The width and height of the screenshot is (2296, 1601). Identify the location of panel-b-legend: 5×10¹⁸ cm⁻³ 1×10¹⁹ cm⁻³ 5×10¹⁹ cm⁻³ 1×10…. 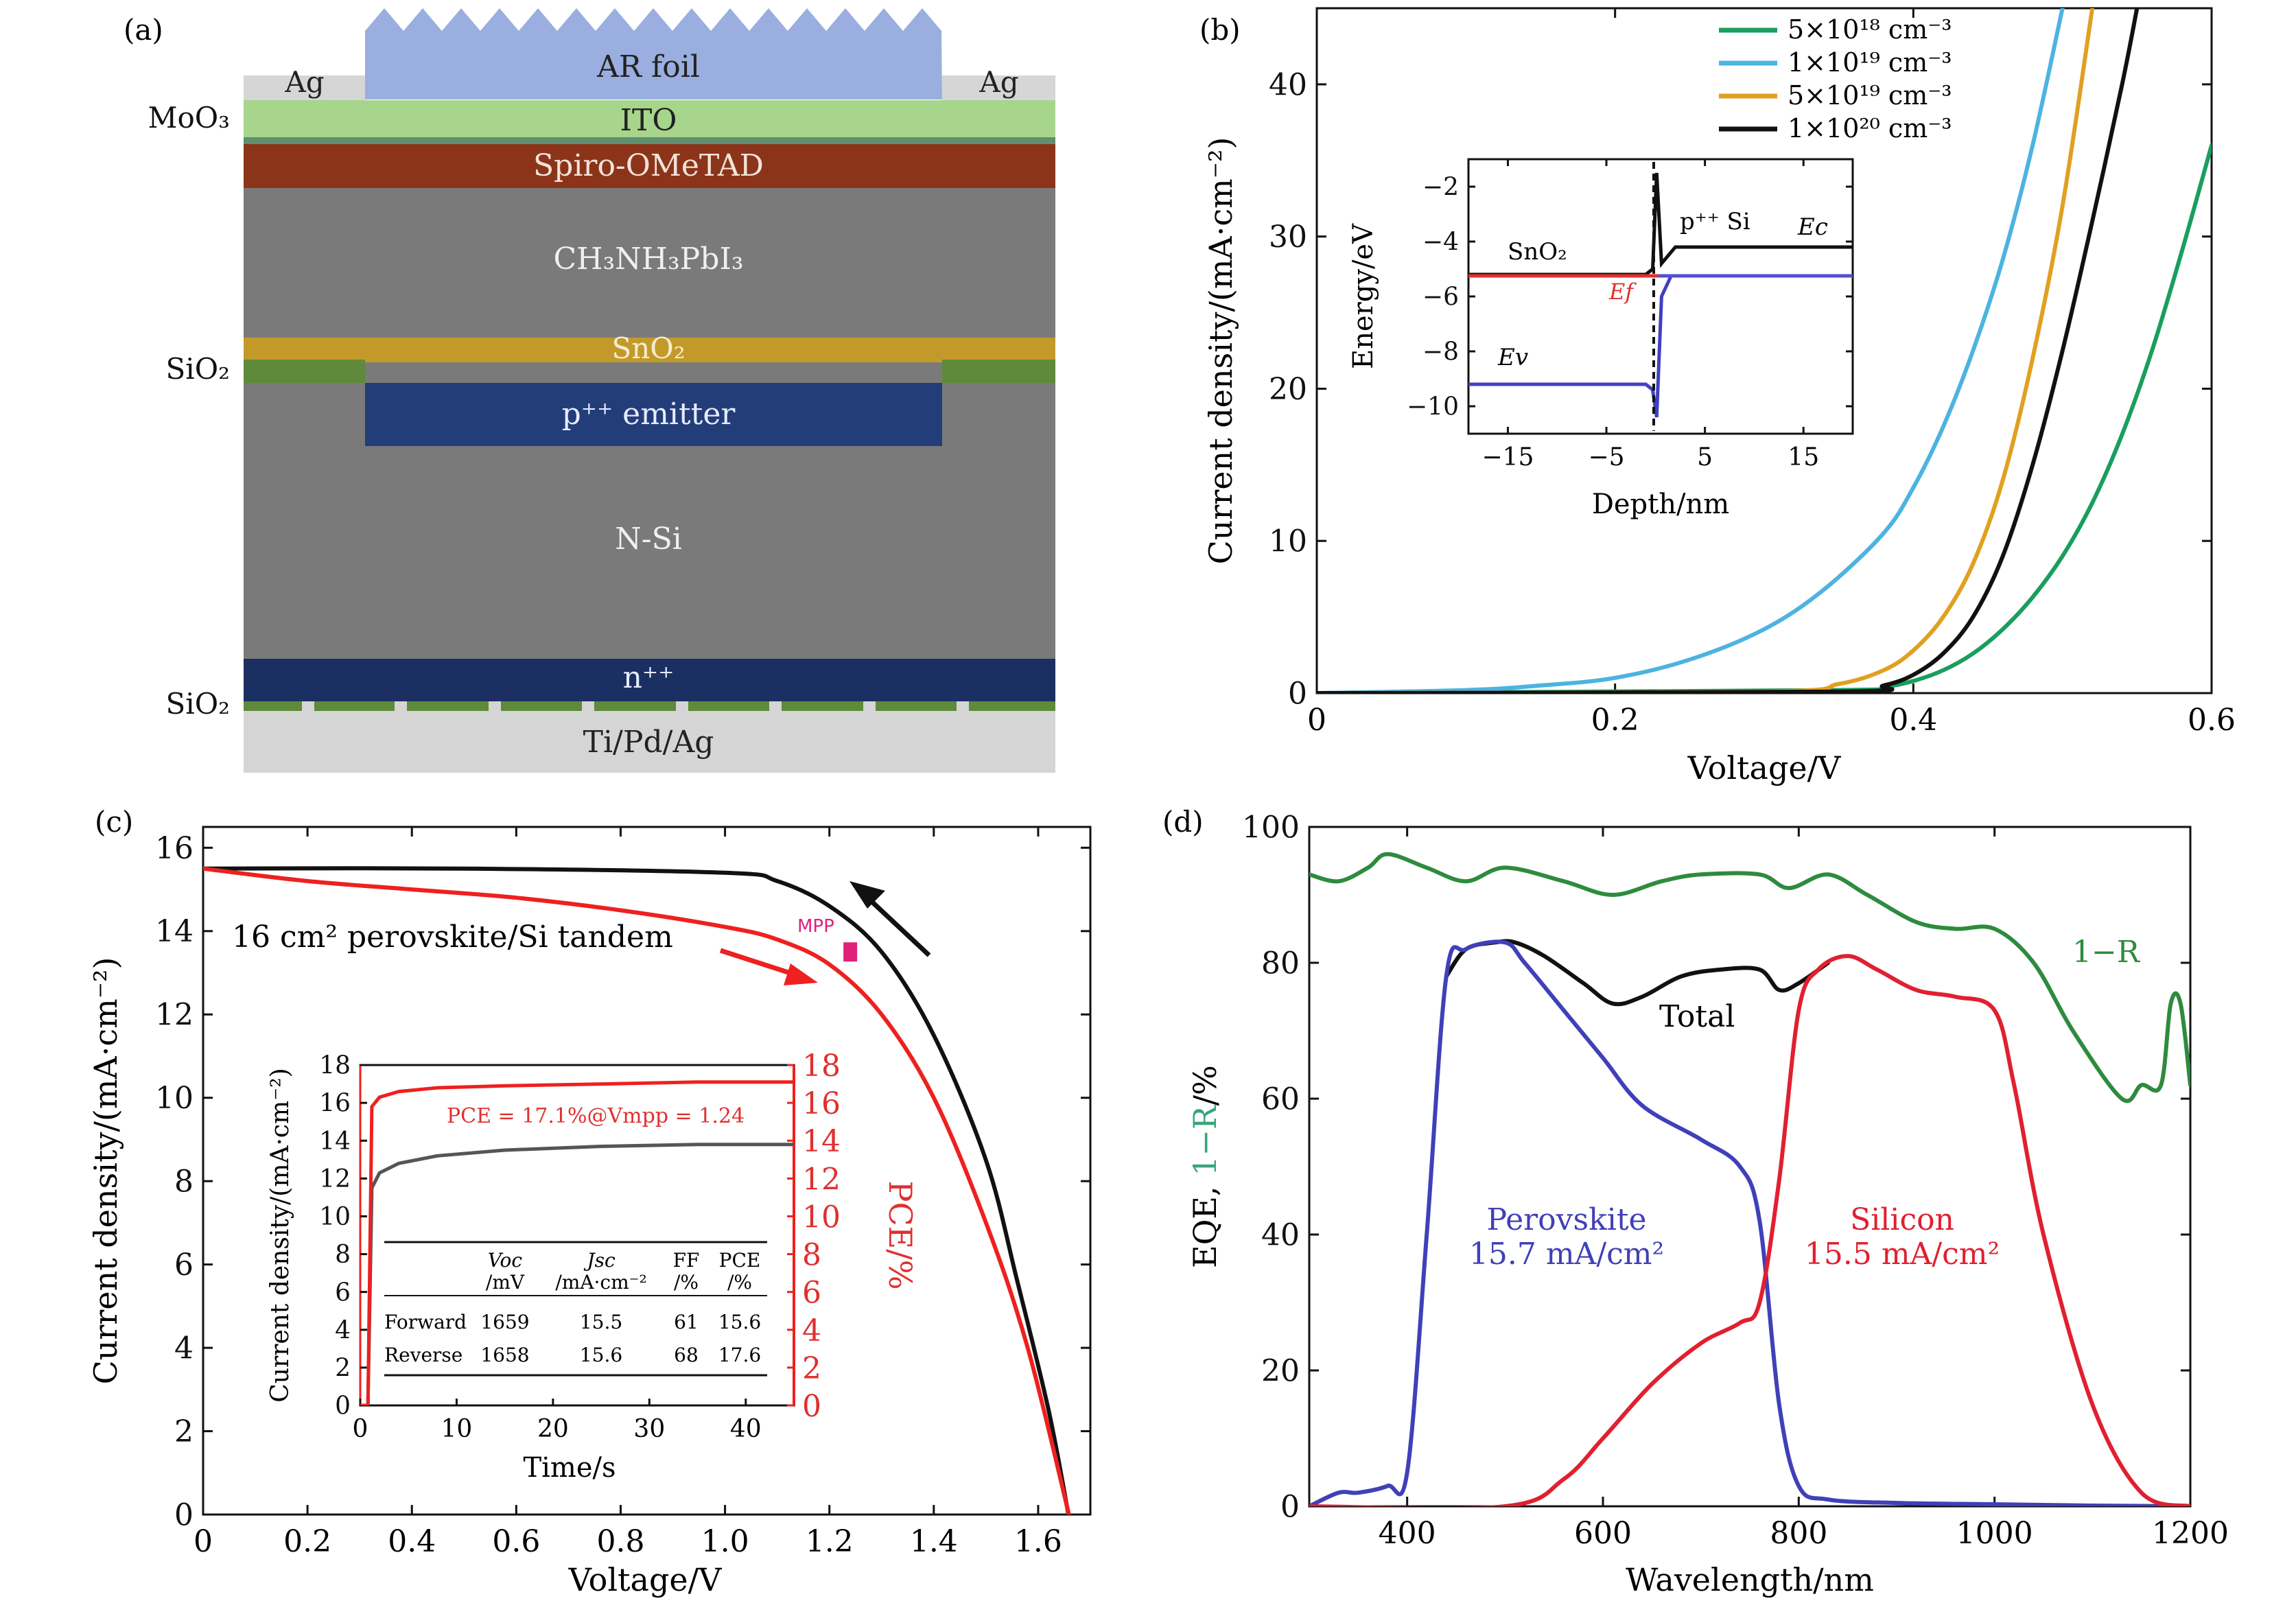
(1835, 78).